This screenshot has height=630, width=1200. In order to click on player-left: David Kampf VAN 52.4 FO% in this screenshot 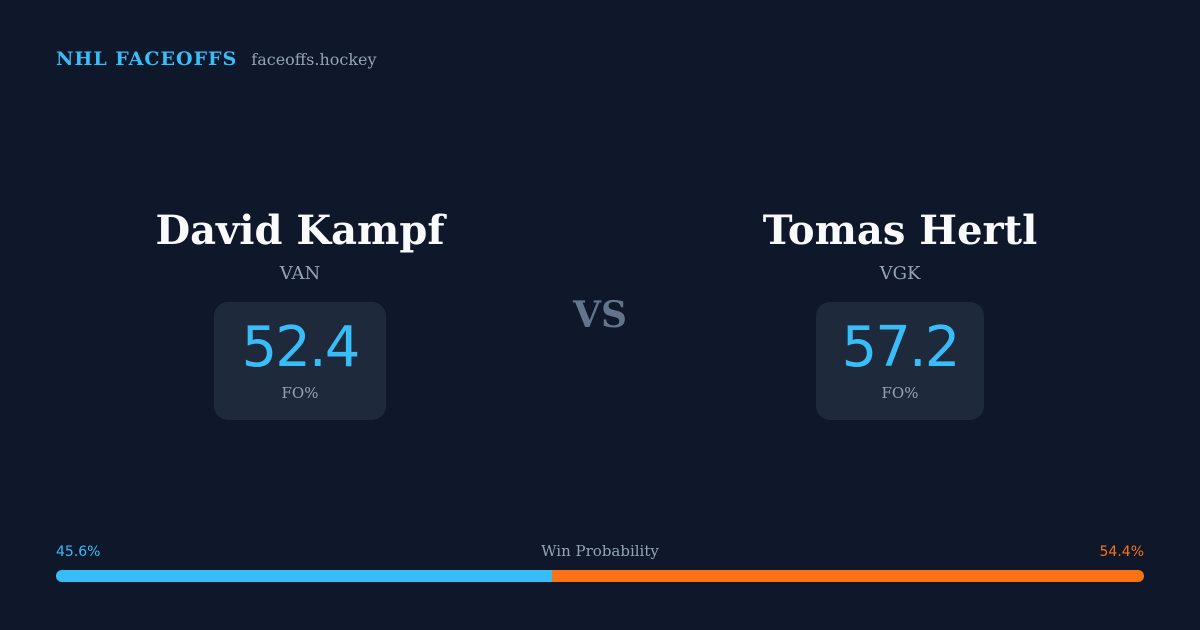, I will do `click(300, 313)`.